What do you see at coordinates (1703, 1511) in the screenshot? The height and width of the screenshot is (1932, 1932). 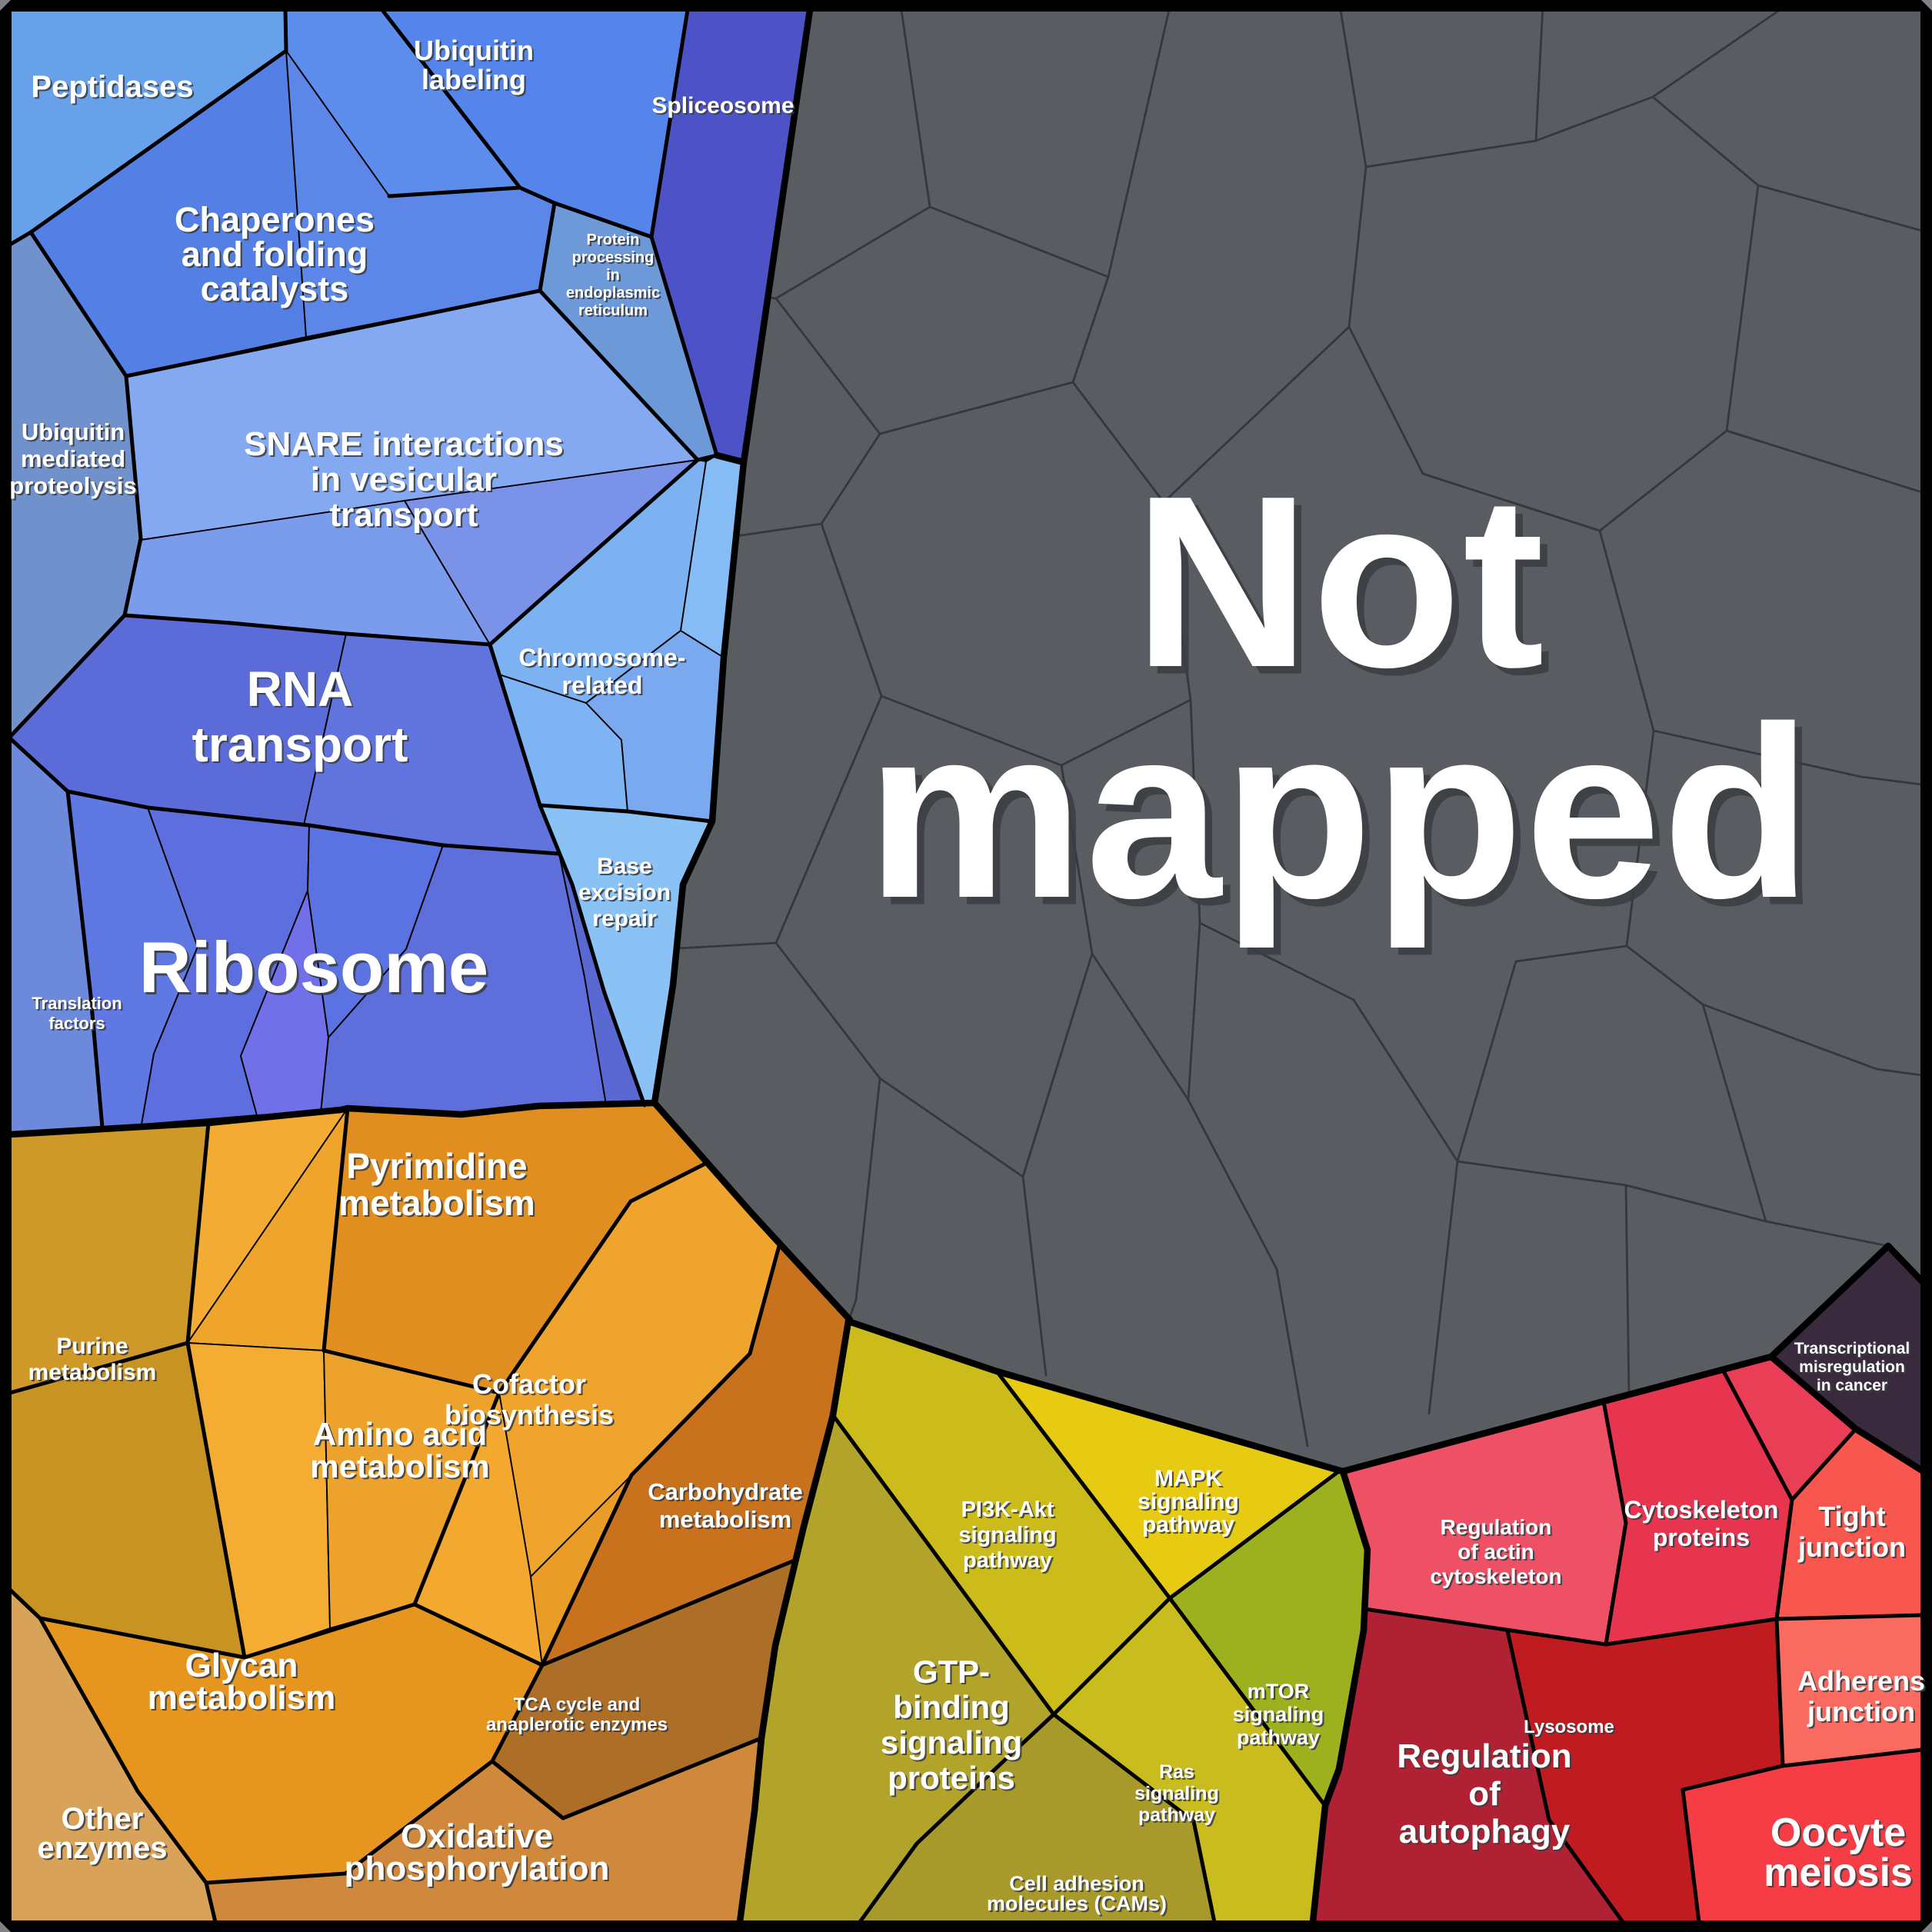 I see `svg-text: Cytoskeleton` at bounding box center [1703, 1511].